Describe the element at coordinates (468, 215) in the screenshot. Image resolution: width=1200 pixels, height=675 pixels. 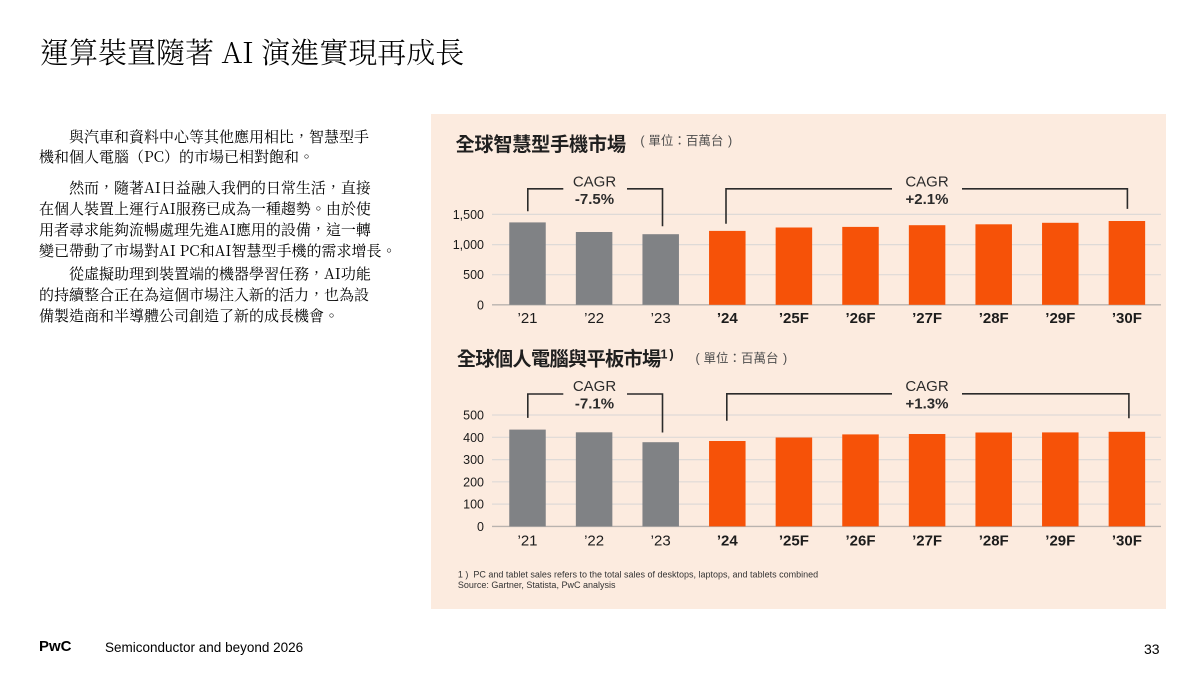
I see `svg-text: 1,500` at that location.